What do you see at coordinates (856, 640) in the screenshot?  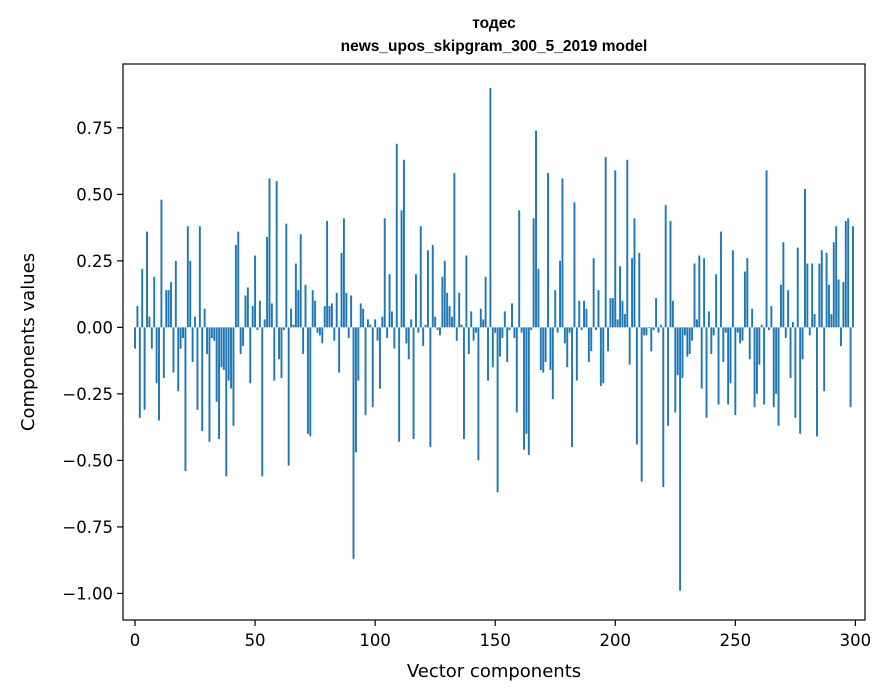 I see `x-tick-label-300: 300` at bounding box center [856, 640].